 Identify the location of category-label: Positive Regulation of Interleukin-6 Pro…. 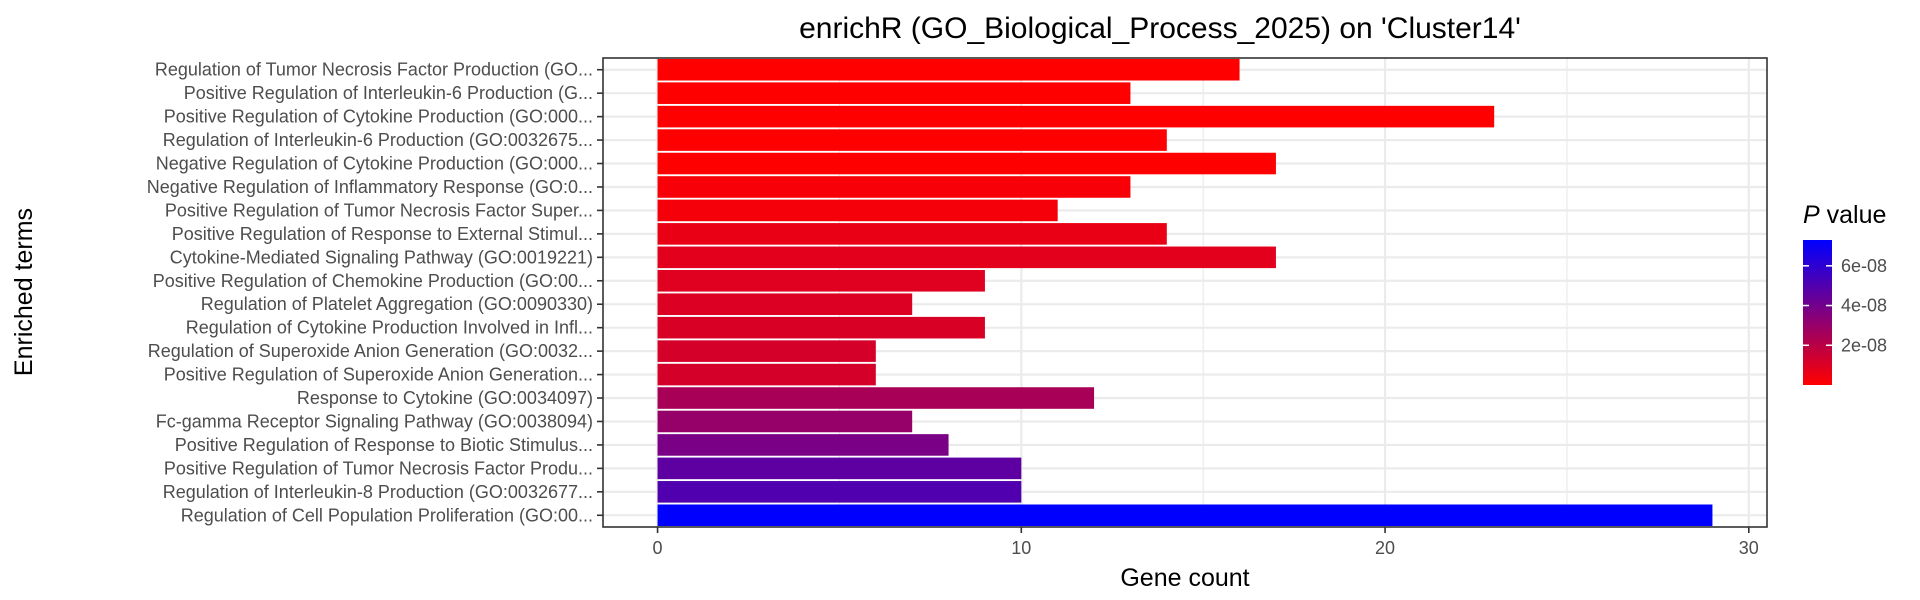
(388, 93).